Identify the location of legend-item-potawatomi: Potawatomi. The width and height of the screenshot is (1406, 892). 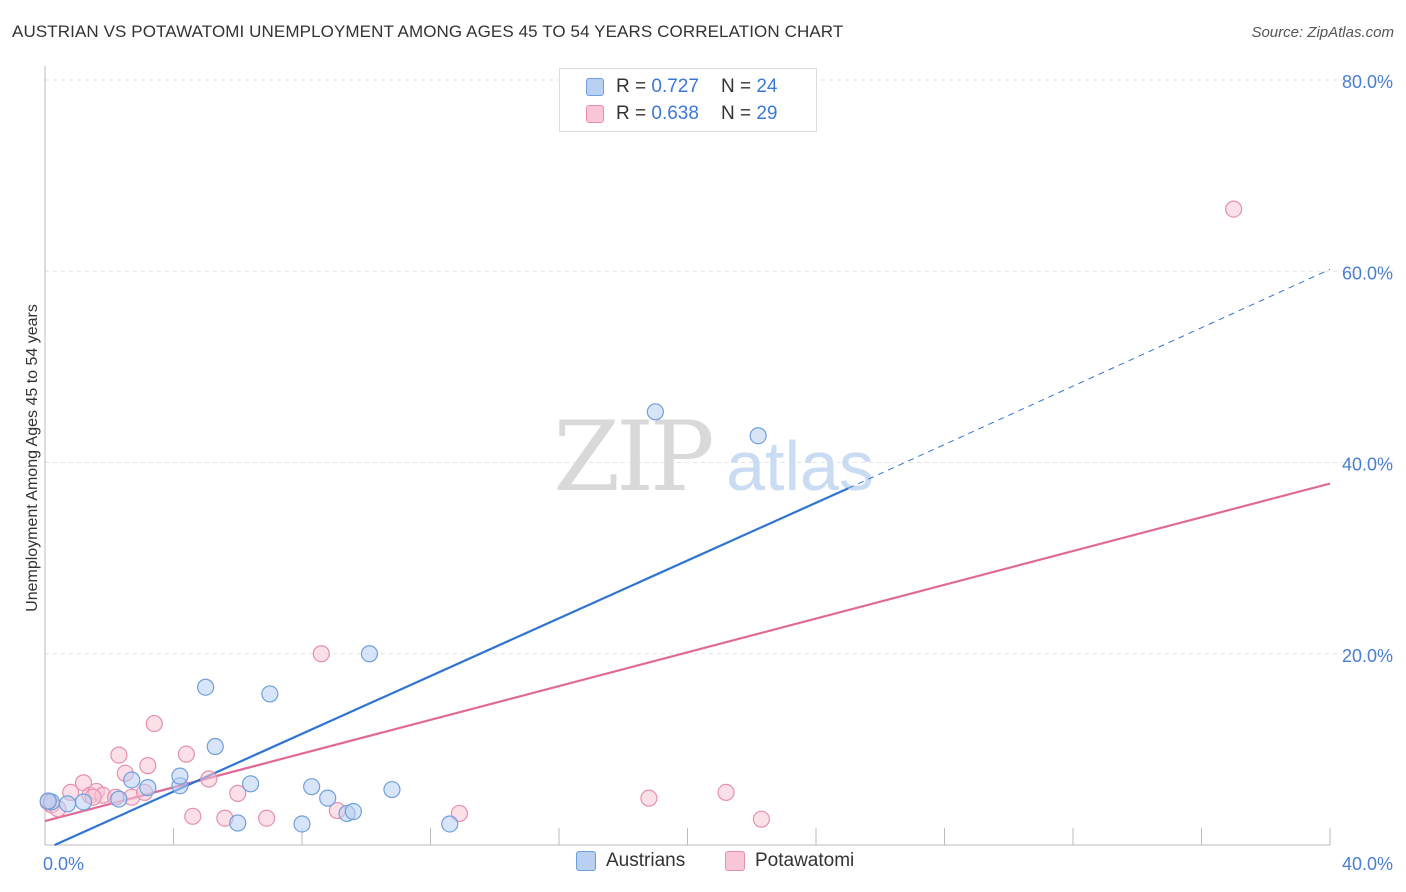
(789, 861).